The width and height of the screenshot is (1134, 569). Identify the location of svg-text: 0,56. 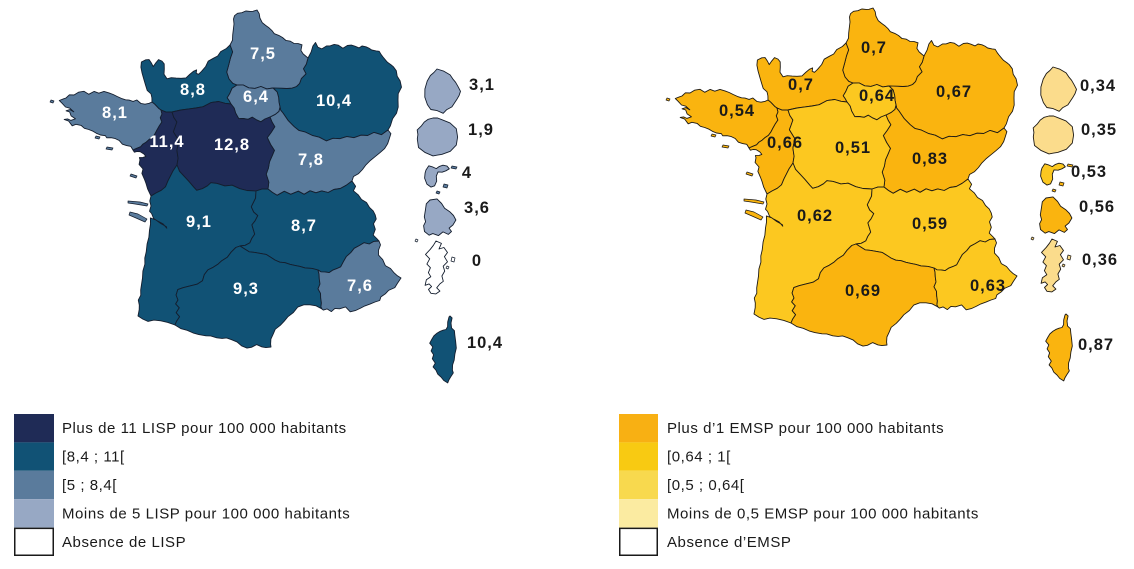
(1097, 207).